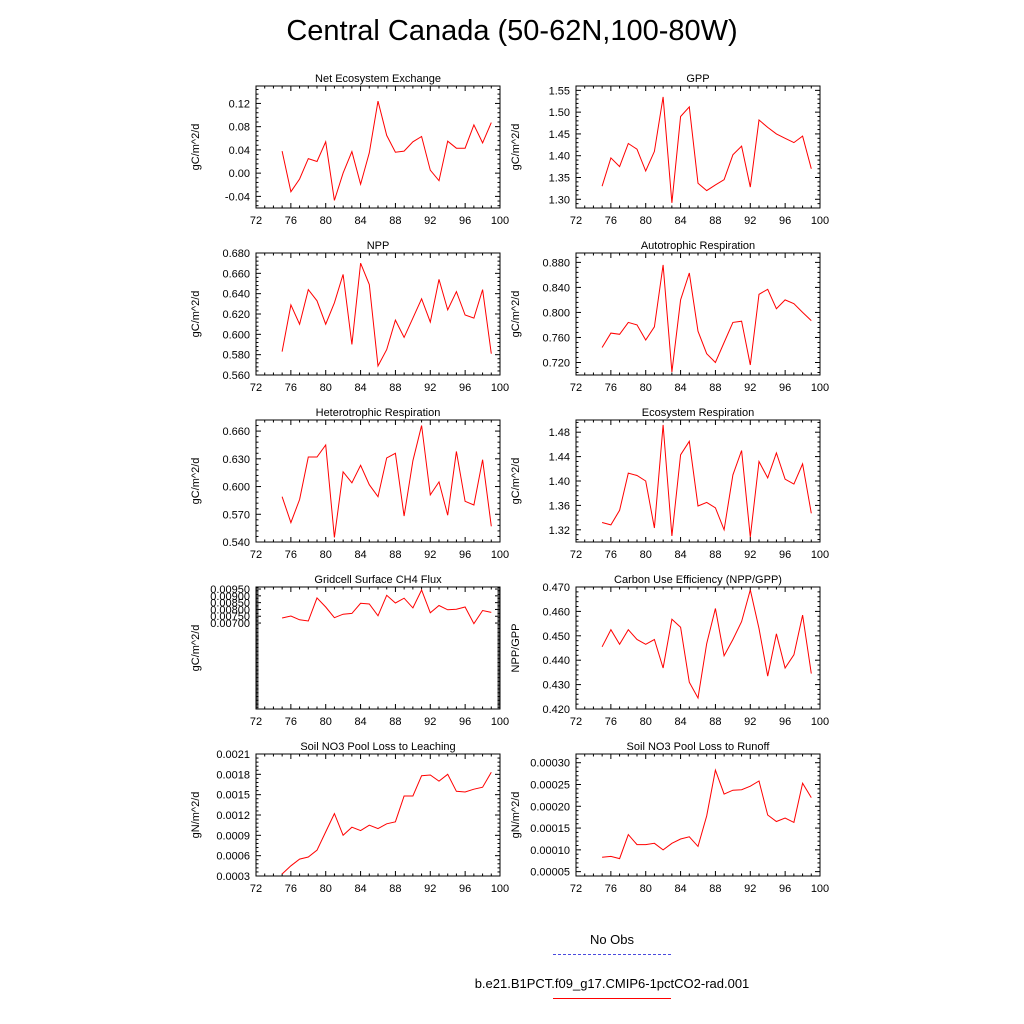 The image size is (1024, 1024). I want to click on y-tick-label: 0.04, so click(239, 151).